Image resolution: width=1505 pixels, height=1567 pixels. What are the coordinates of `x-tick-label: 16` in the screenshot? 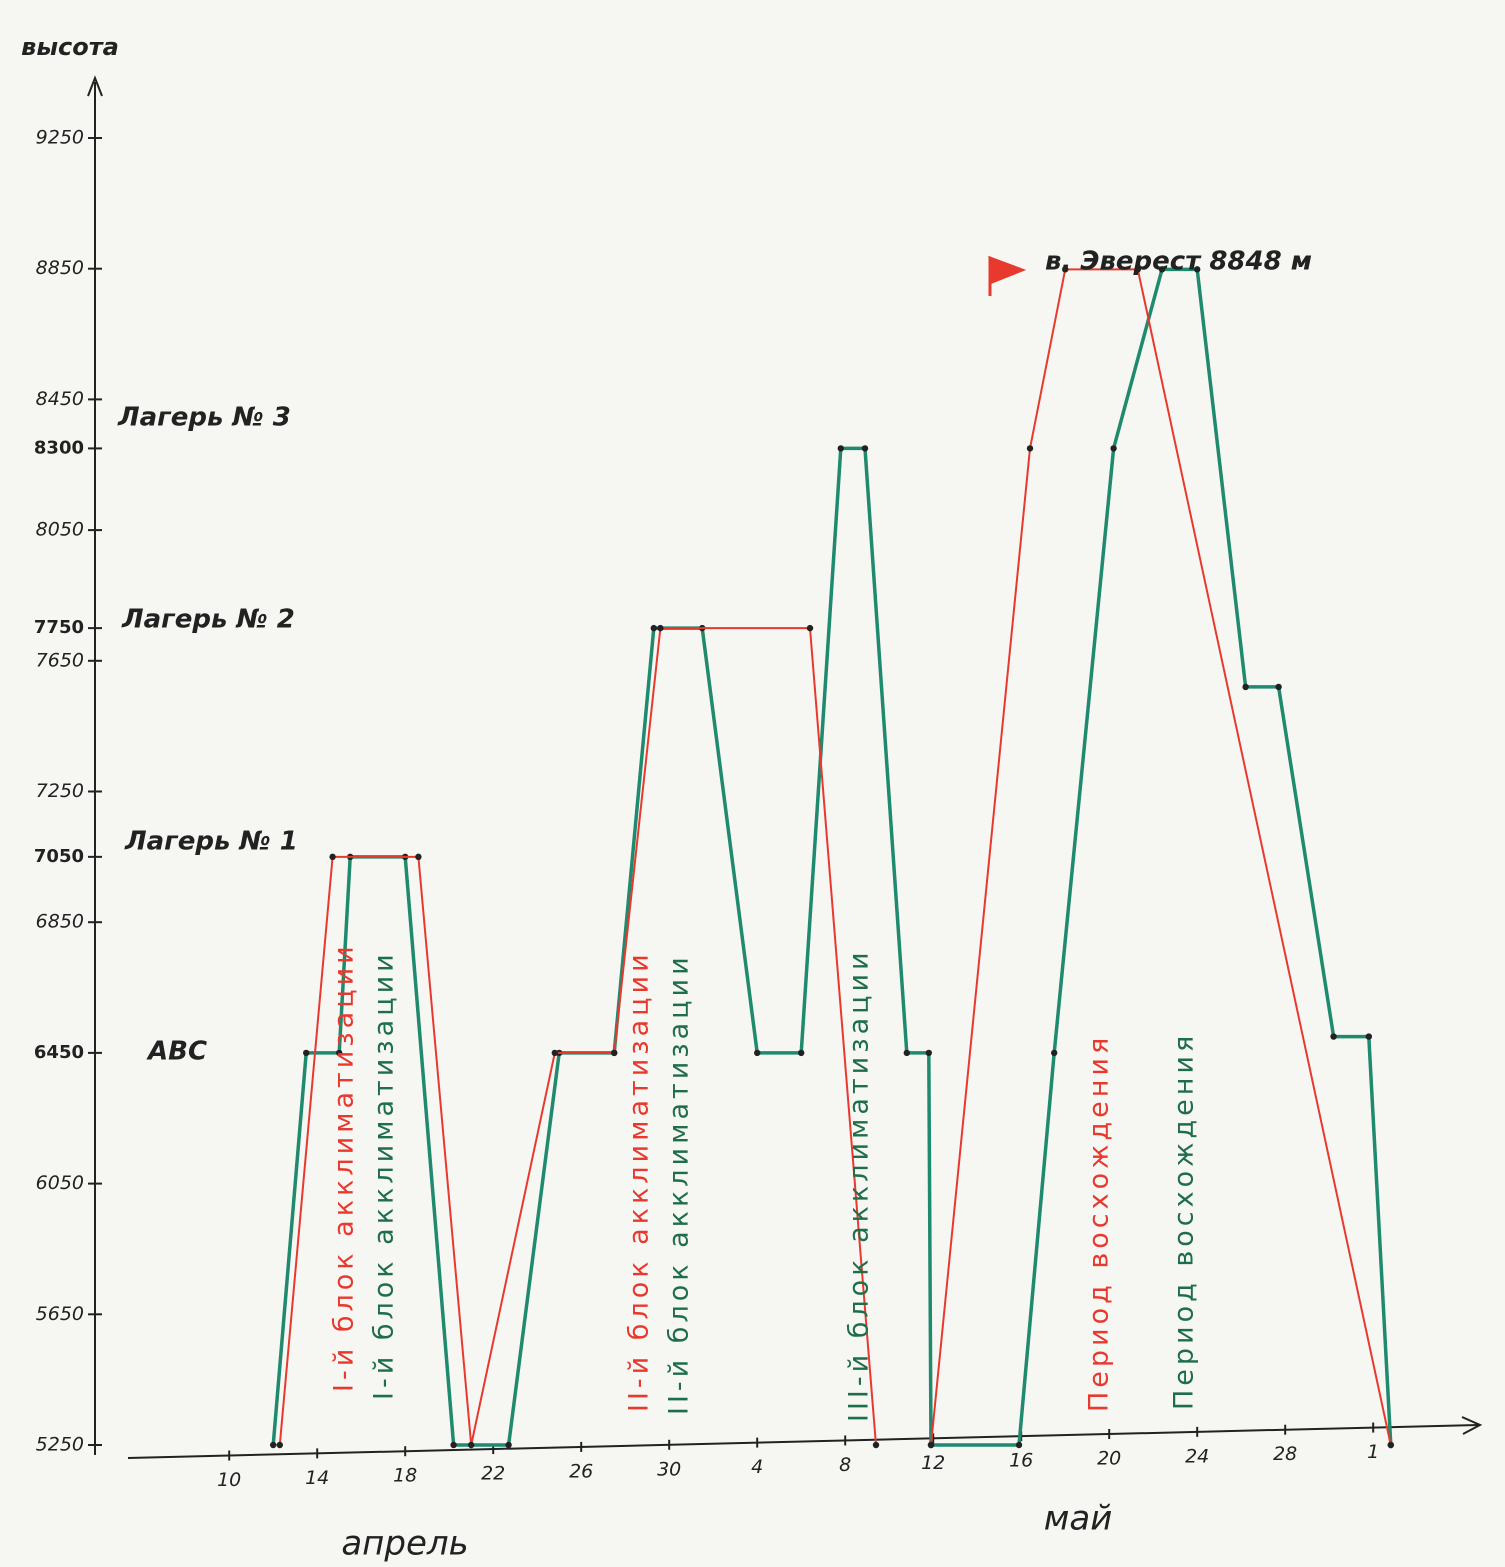 It's located at (1021, 1461).